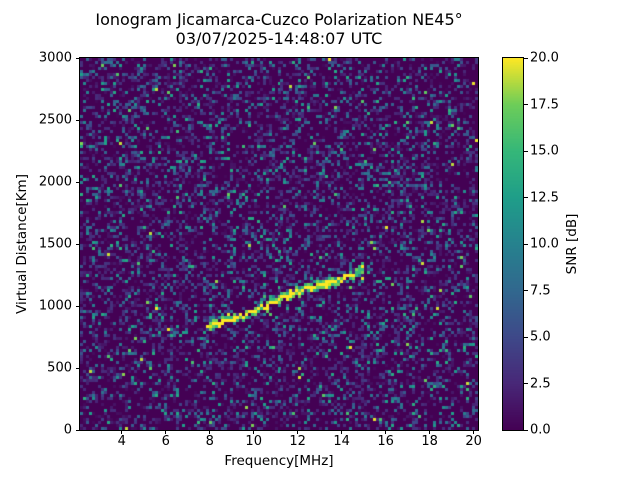 This screenshot has height=480, width=640. Describe the element at coordinates (544, 58) in the screenshot. I see `colorbar-tick-label: 20.0` at that location.